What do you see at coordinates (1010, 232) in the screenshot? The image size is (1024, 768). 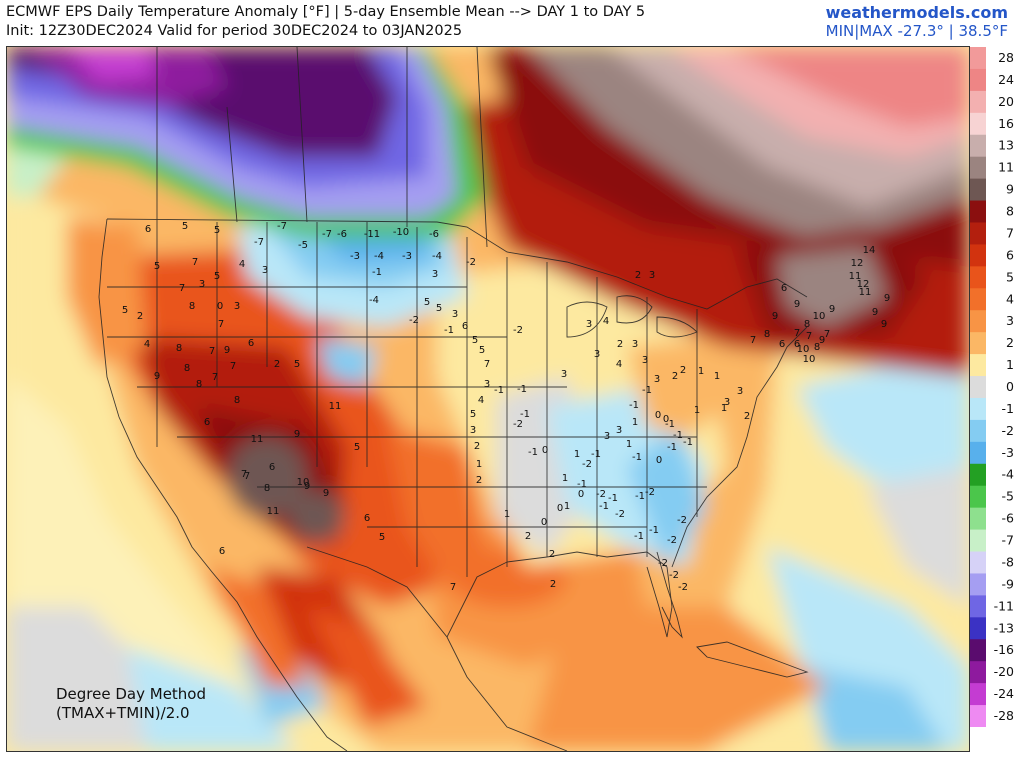 I see `legend-label: 7` at bounding box center [1010, 232].